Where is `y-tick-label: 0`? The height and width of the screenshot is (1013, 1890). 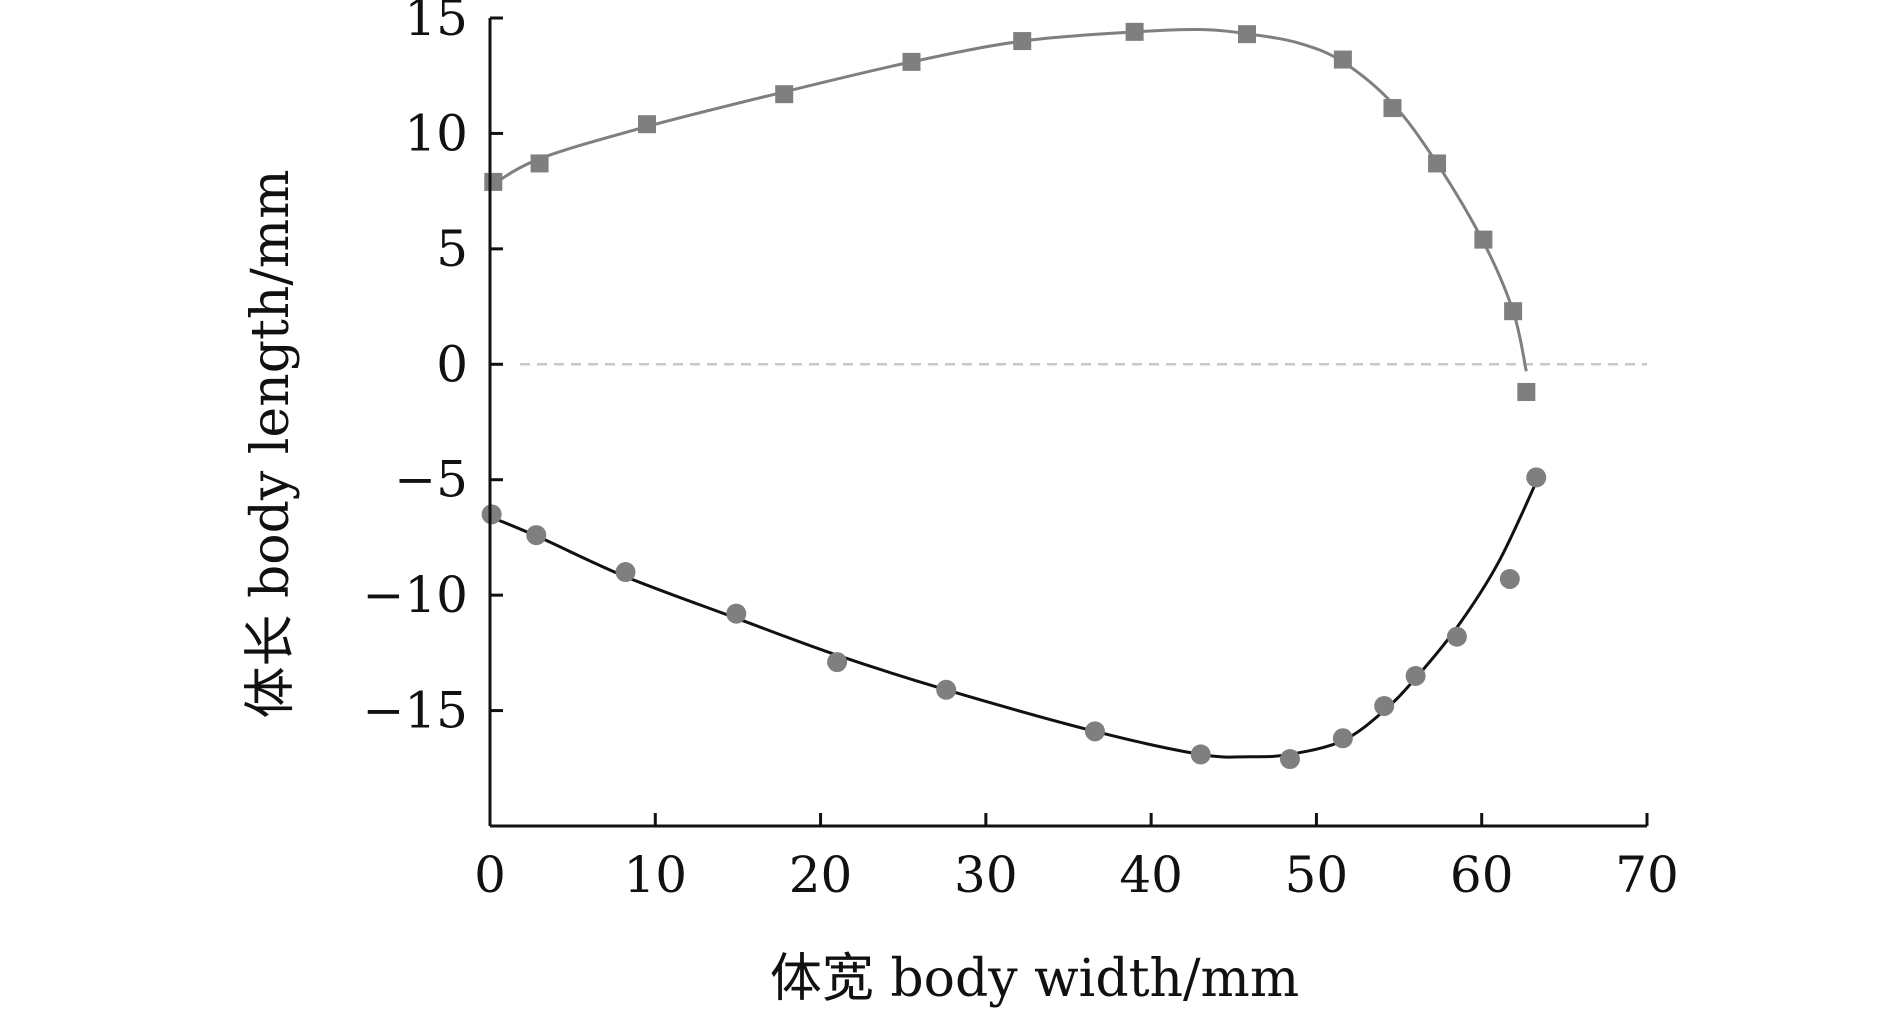
y-tick-label: 0 is located at coordinates (452, 364).